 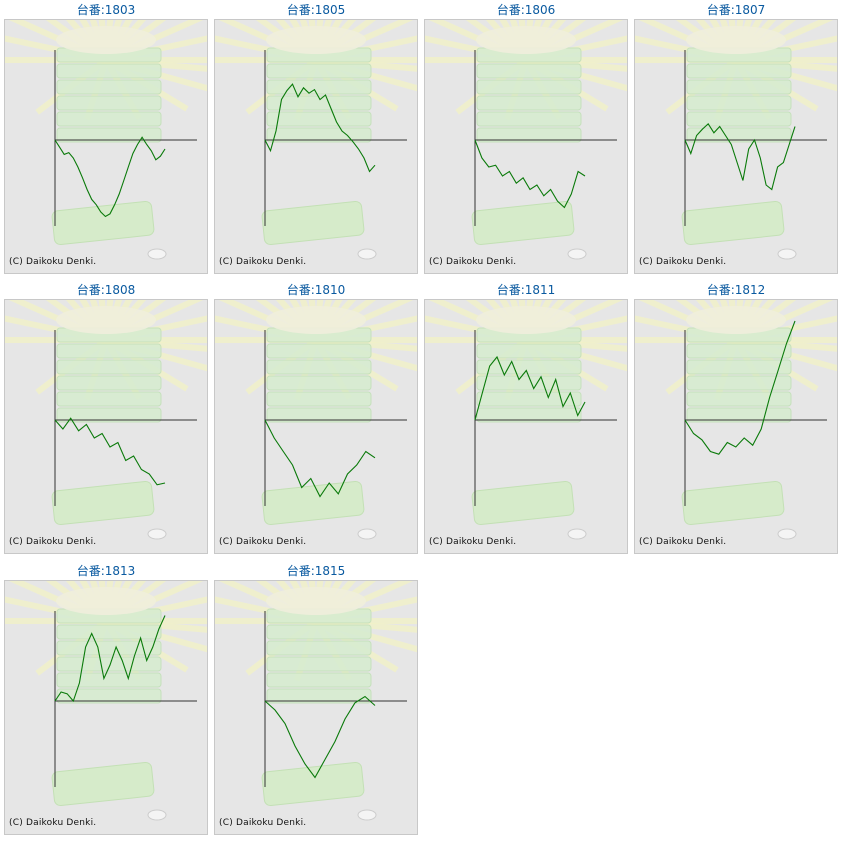 What do you see at coordinates (106, 10) in the screenshot?
I see `chart-title: 台番:1803` at bounding box center [106, 10].